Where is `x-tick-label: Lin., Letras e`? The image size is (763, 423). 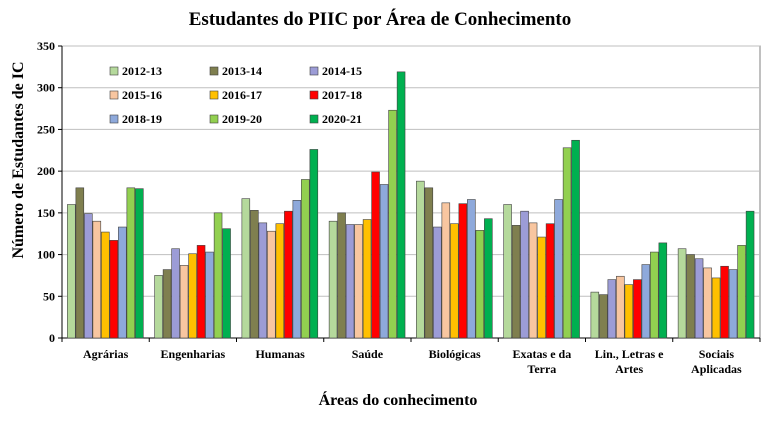
x-tick-label: Lin., Letras e is located at coordinates (629, 354).